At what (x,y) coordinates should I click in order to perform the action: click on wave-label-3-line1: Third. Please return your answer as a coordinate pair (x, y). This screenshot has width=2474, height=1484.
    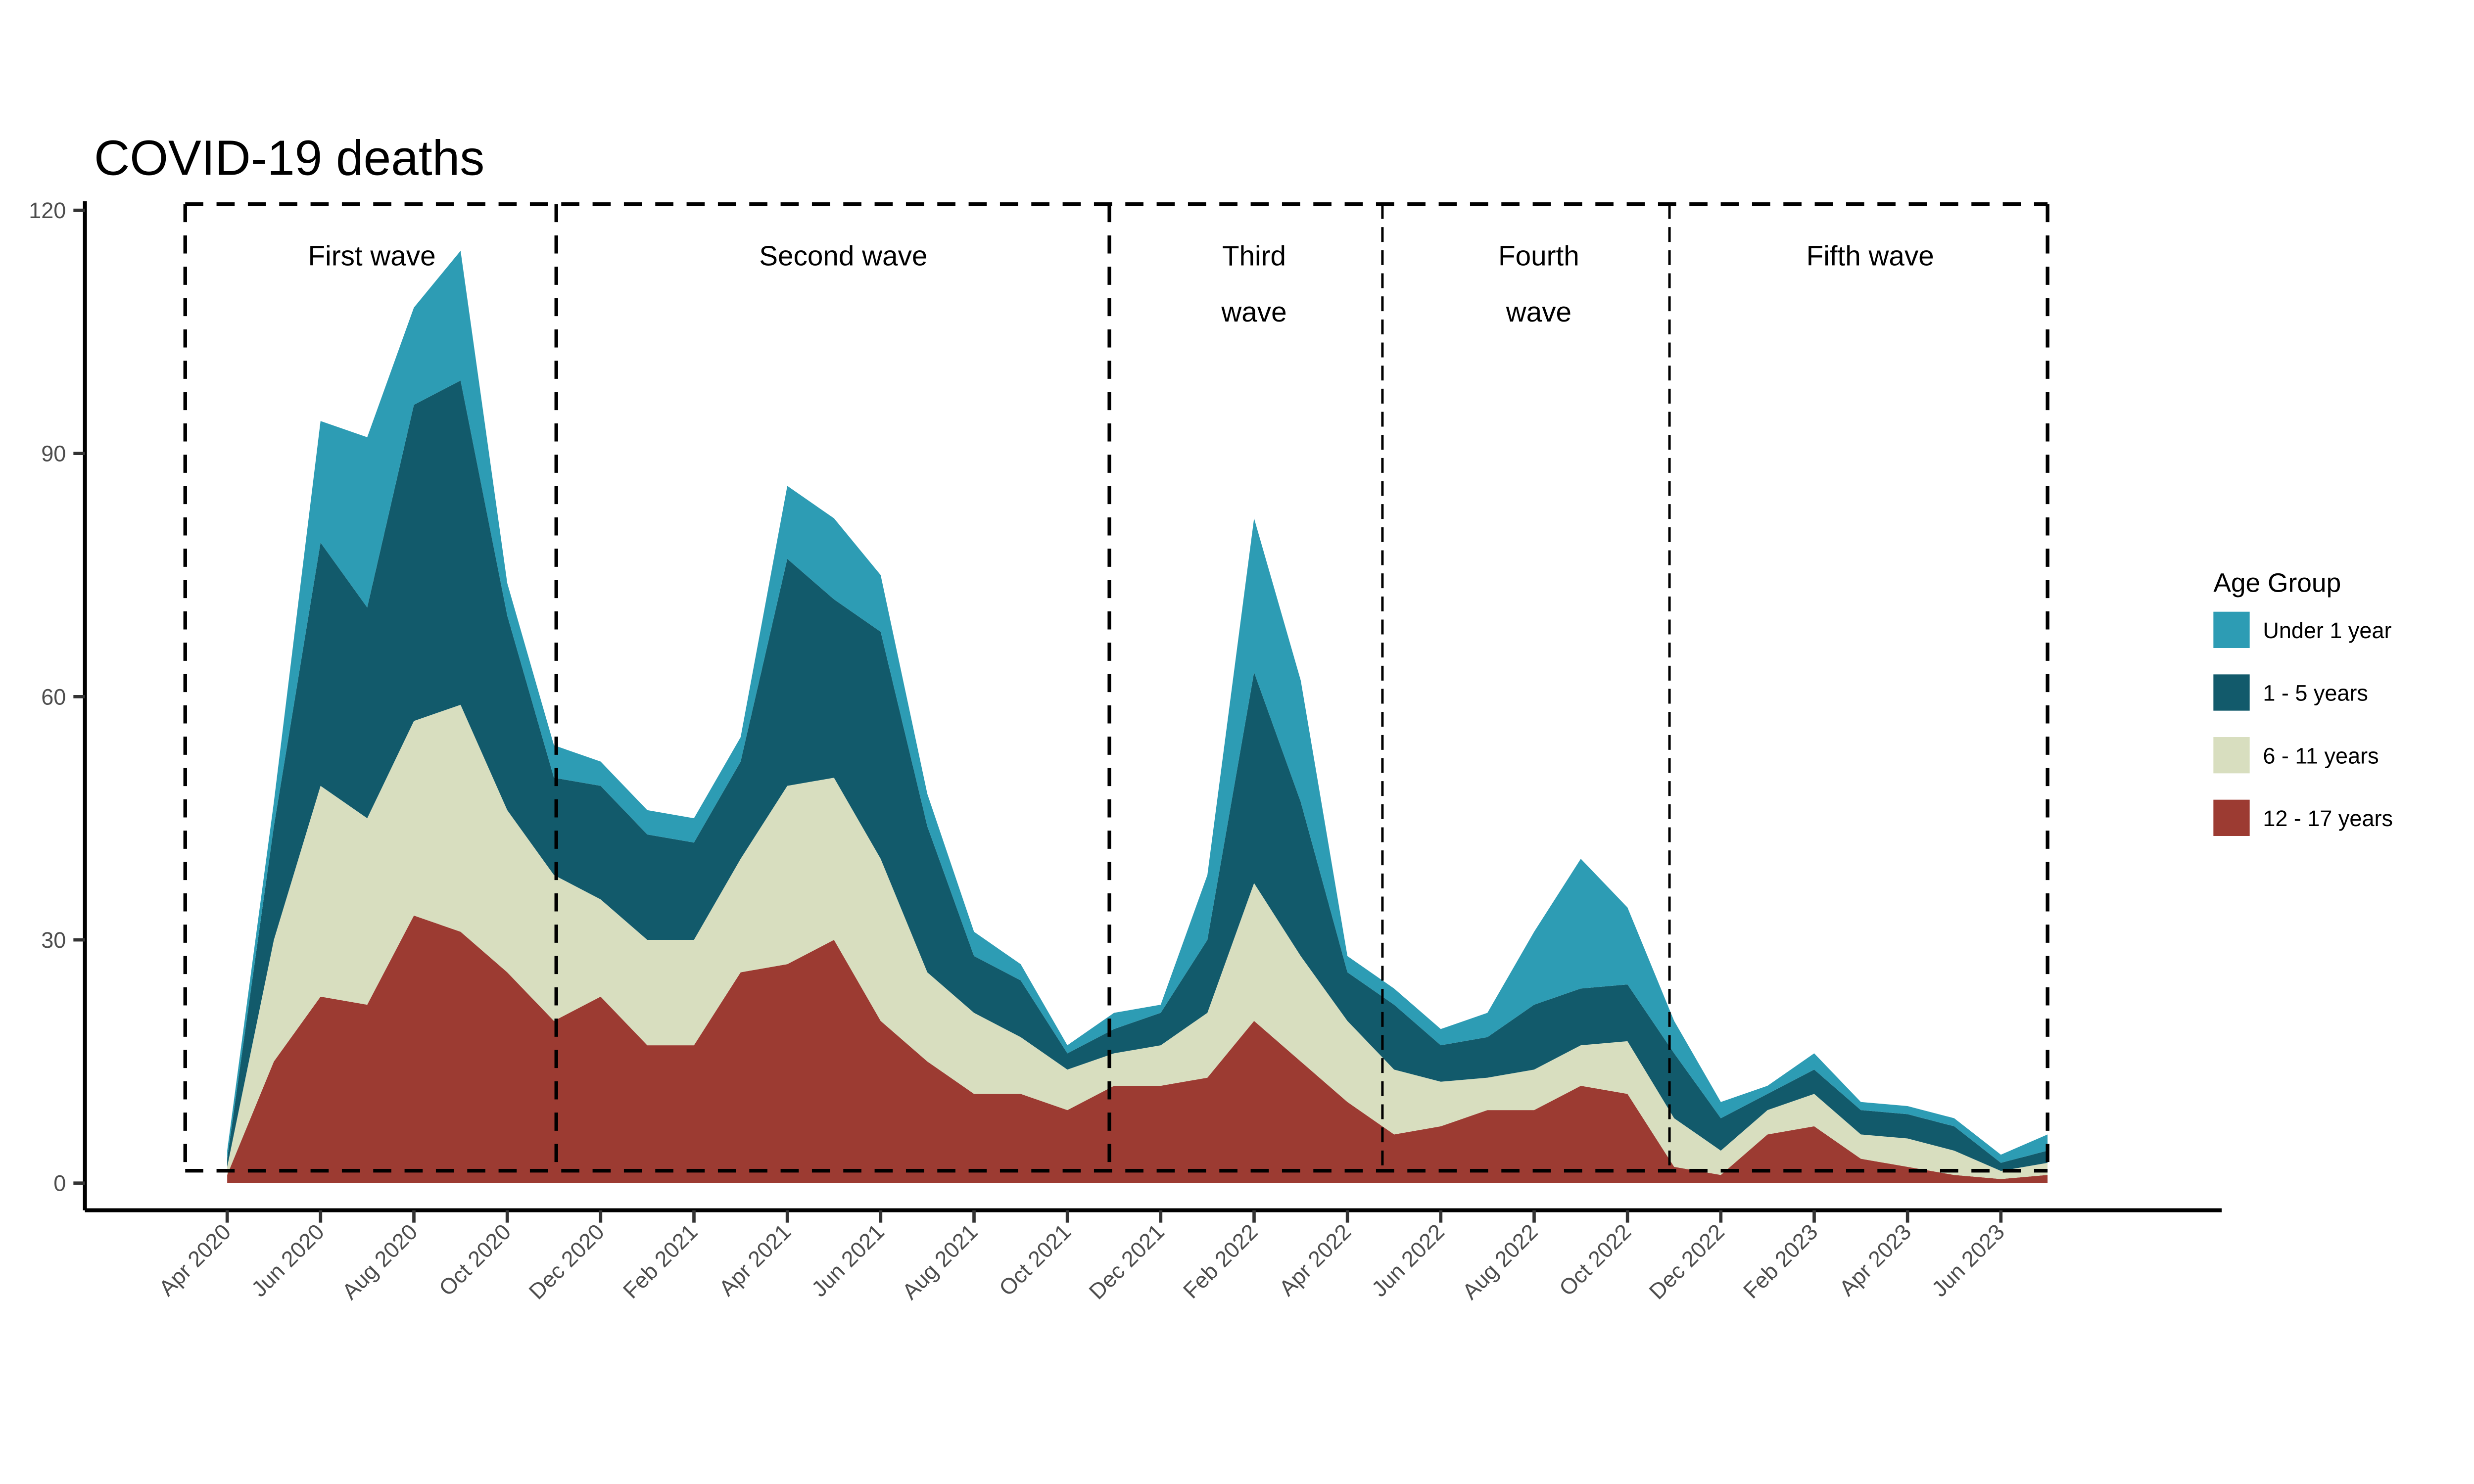
    Looking at the image, I should click on (1254, 256).